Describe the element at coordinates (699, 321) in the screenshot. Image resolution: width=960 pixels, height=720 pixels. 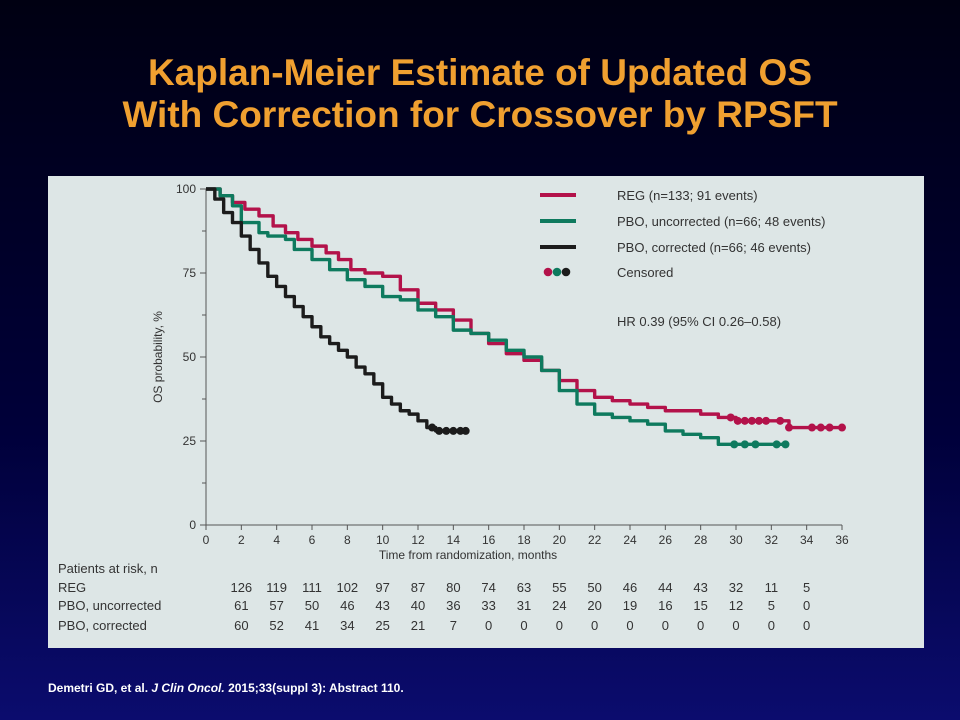
I see `hazard-ratio-annotation: HR 0.39 (95% CI 0.26–0.58)` at that location.